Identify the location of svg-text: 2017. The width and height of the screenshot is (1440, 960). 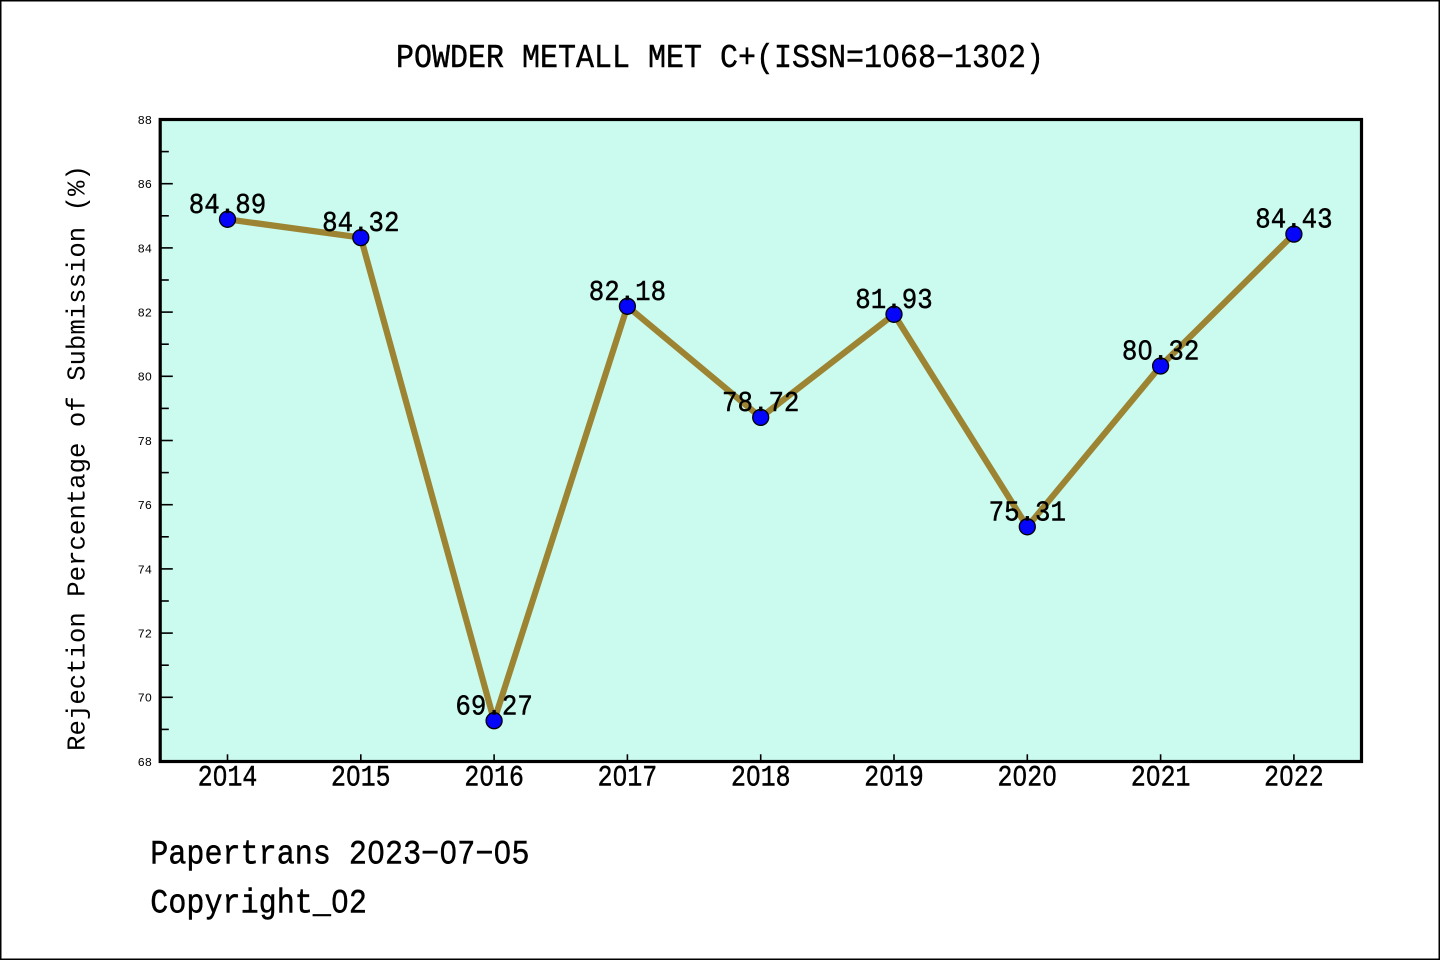
(628, 778).